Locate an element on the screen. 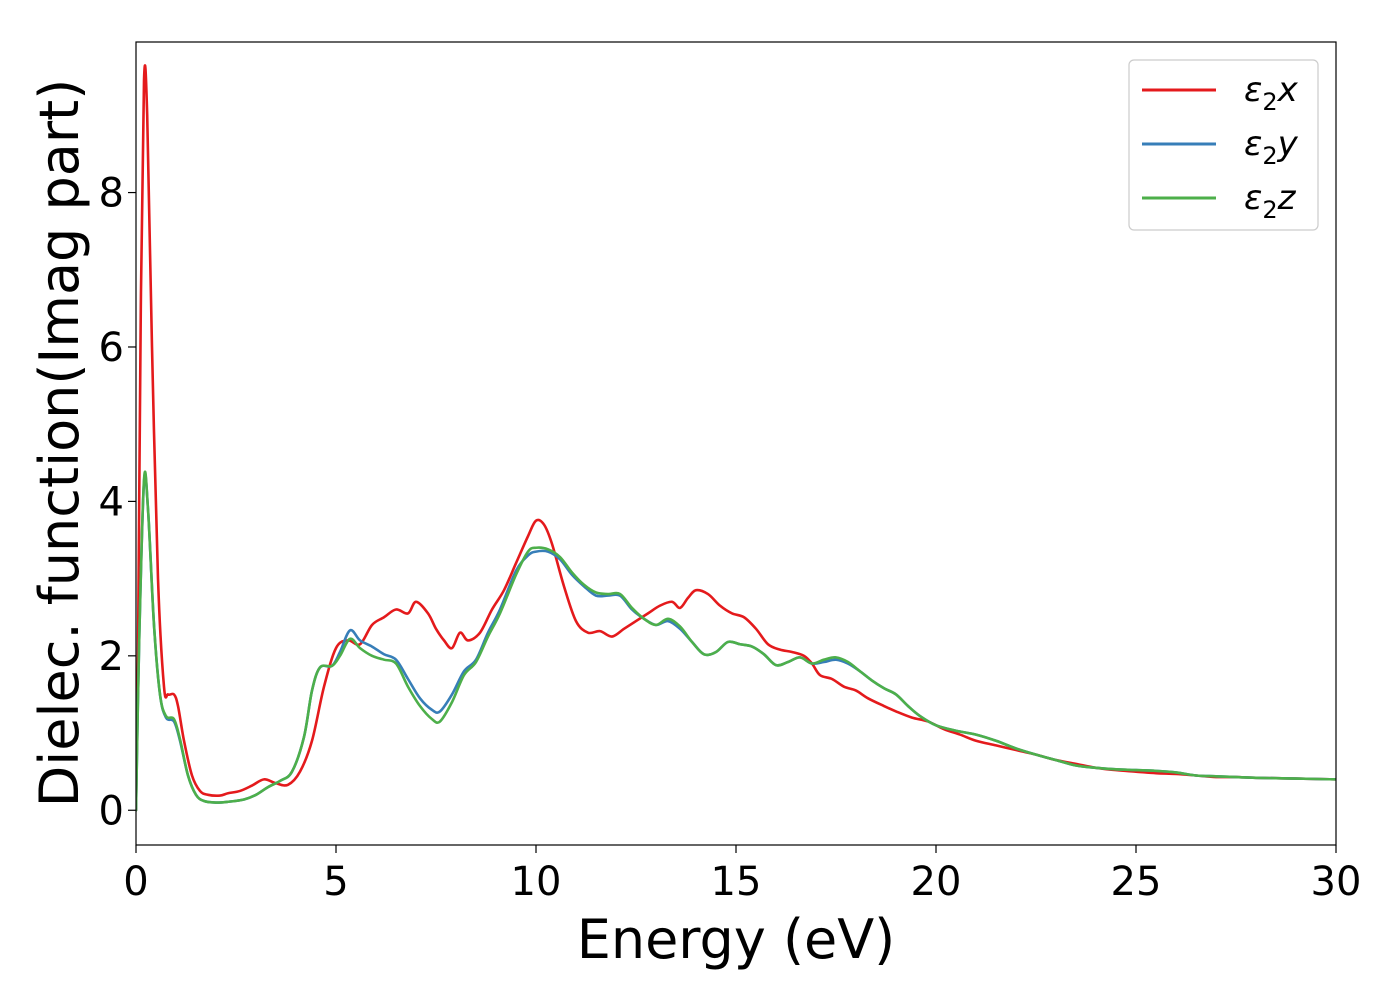 The width and height of the screenshot is (1400, 1000). x-tick-label: 15 is located at coordinates (736, 882).